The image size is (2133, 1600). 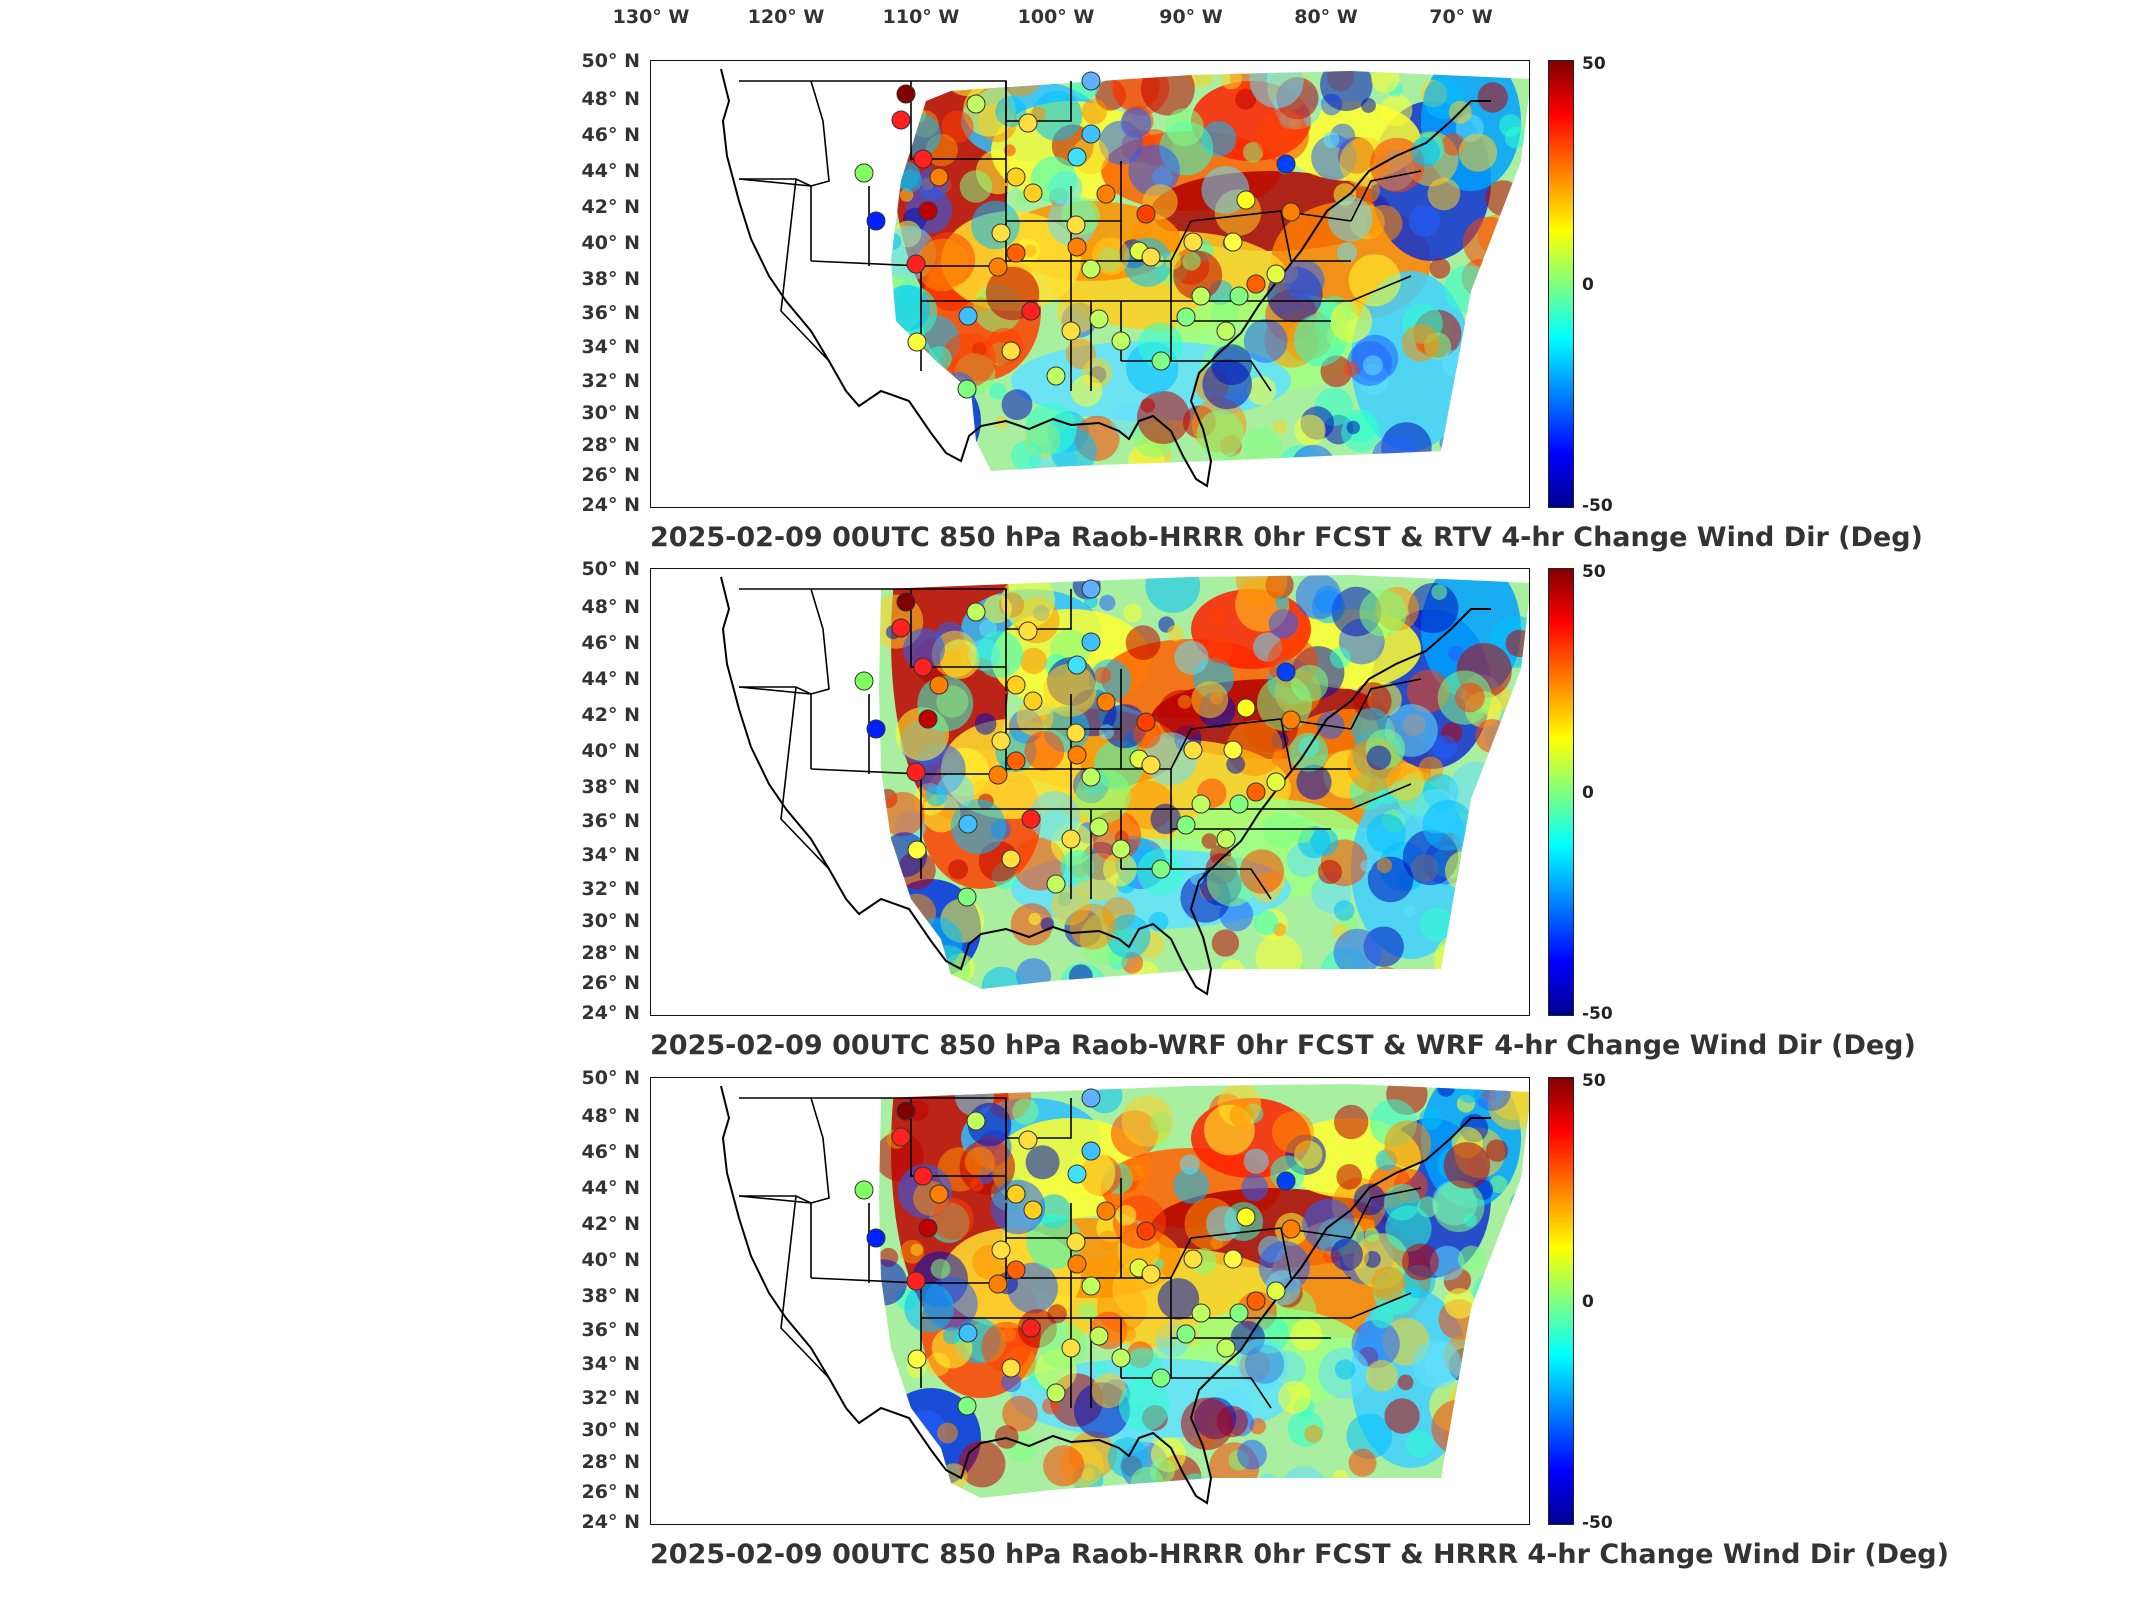 What do you see at coordinates (610, 983) in the screenshot?
I see `lat-label: 26° N` at bounding box center [610, 983].